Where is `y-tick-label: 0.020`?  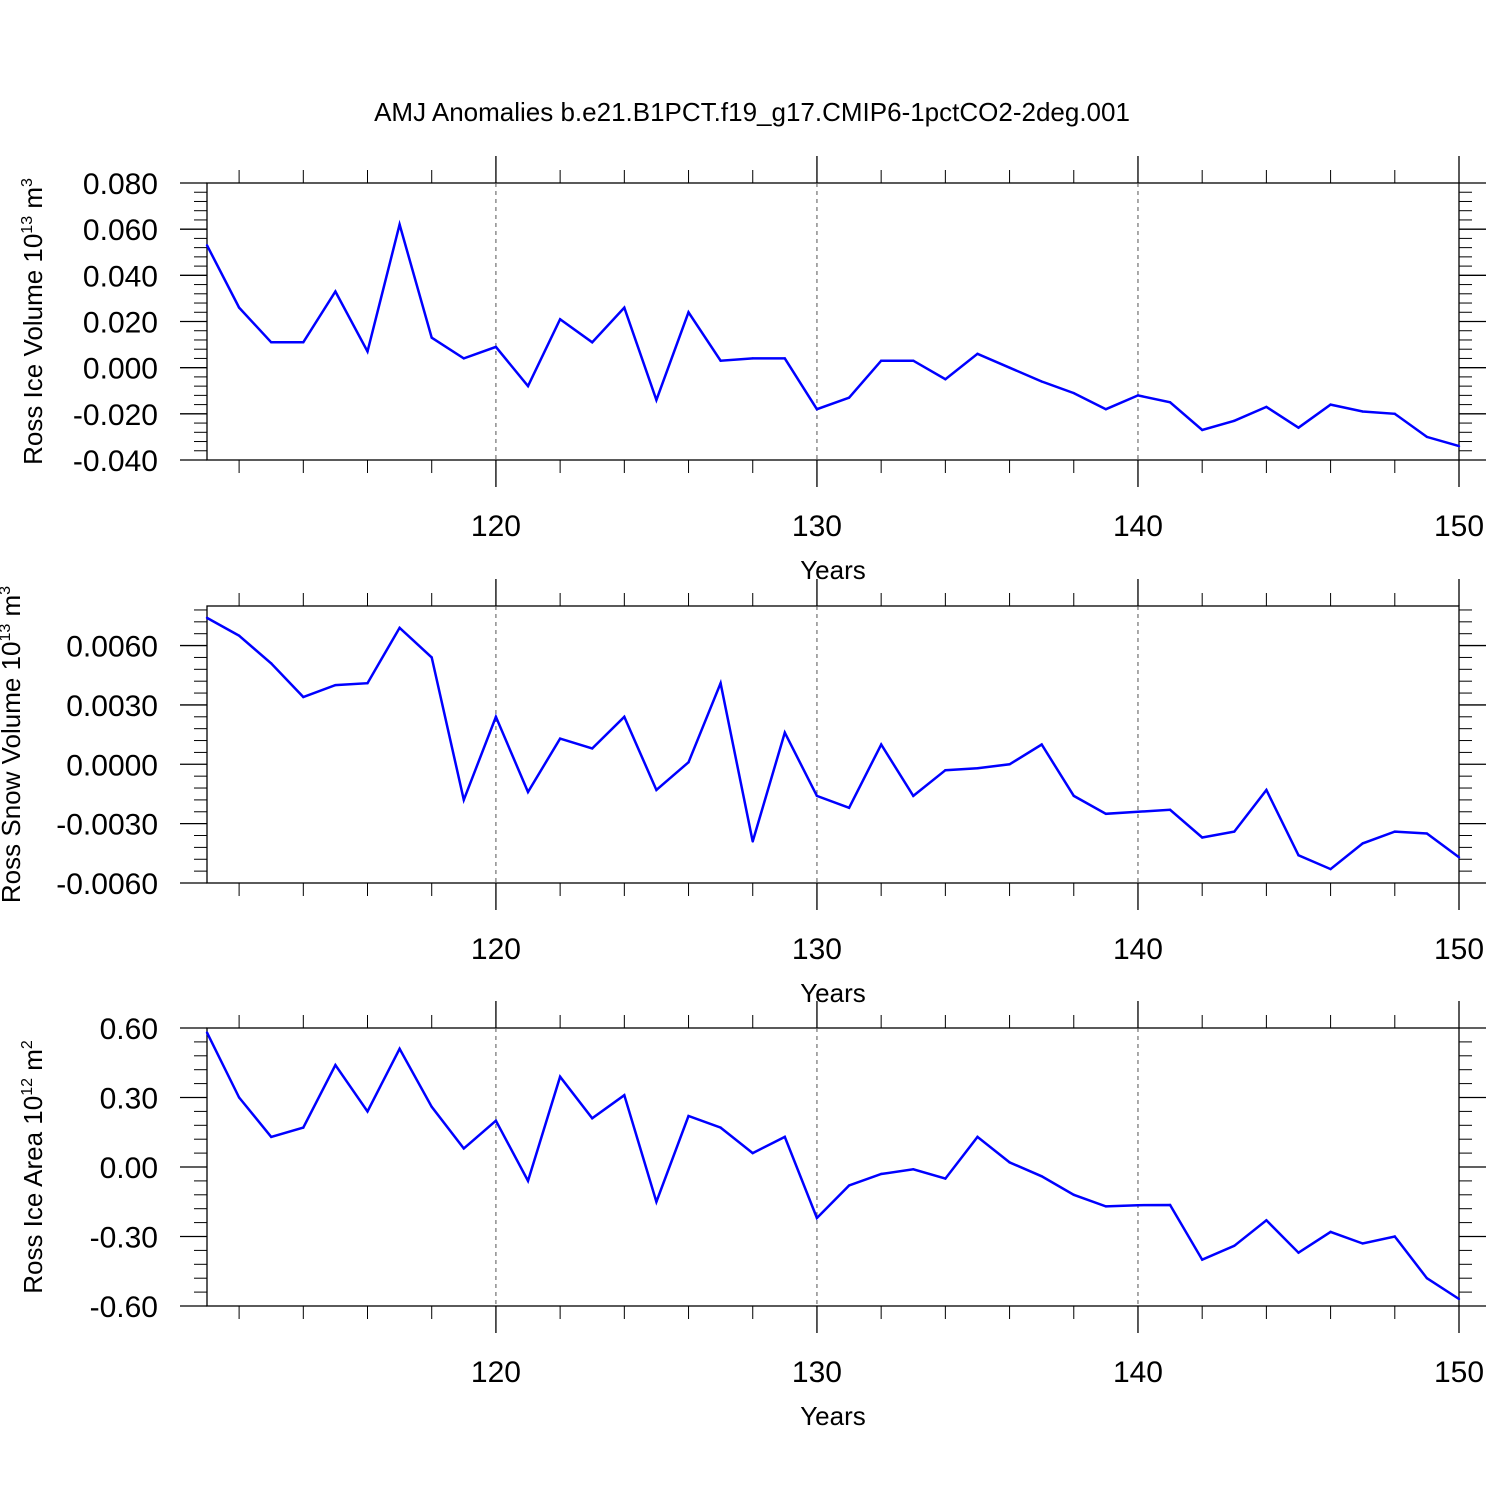 y-tick-label: 0.020 is located at coordinates (120, 323).